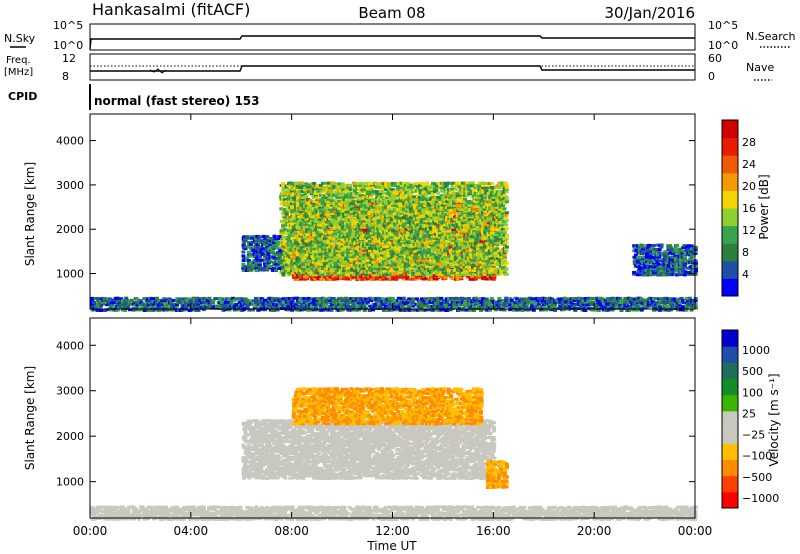  Describe the element at coordinates (715, 58) in the screenshot. I see `nave-tick-top: 60` at that location.